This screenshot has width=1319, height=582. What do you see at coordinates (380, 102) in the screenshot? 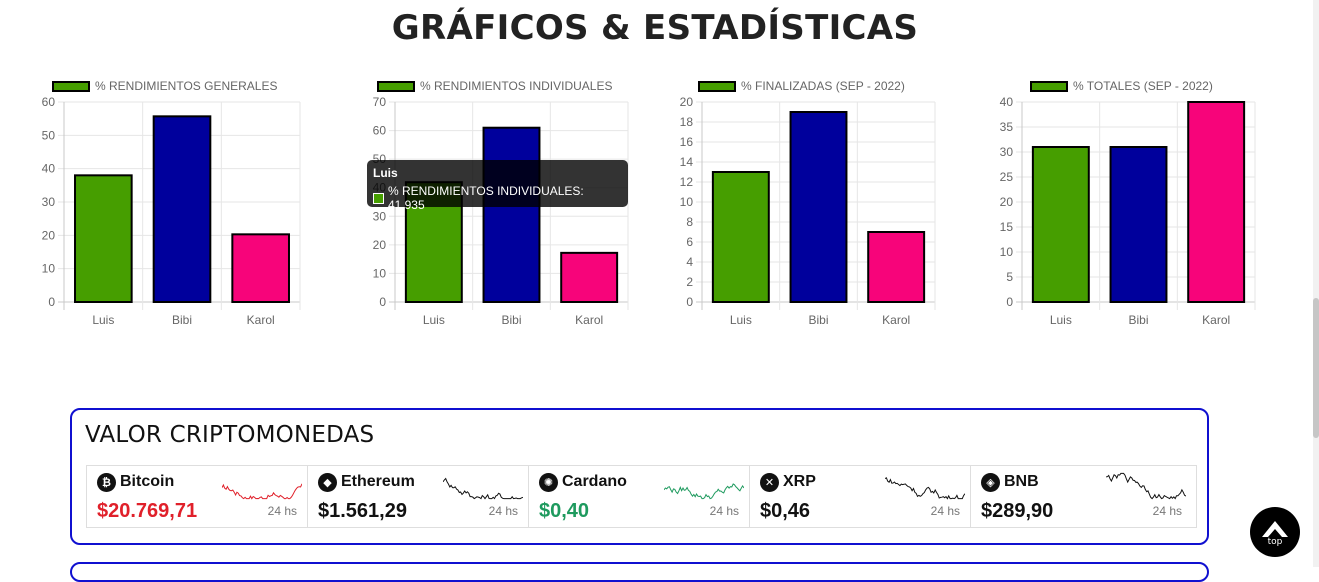
I see `y-tick-label: 70` at bounding box center [380, 102].